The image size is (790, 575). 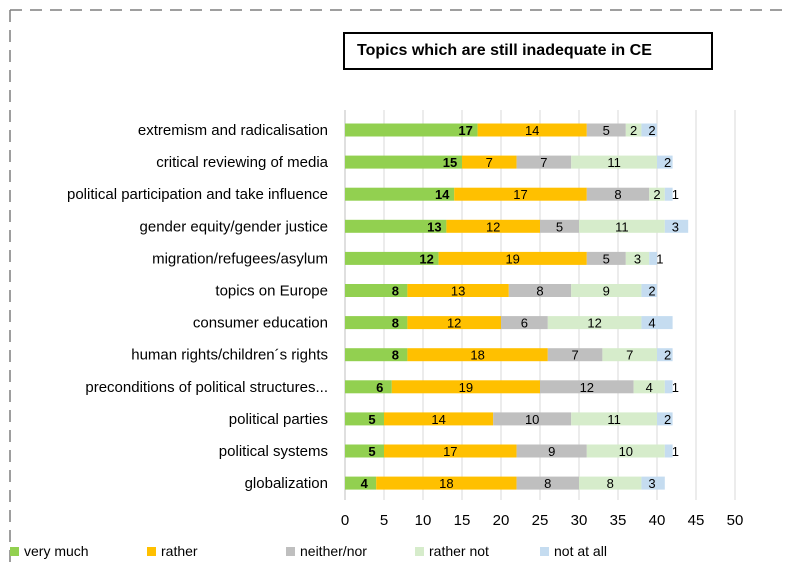 I want to click on legend-label: not at all, so click(x=580, y=551).